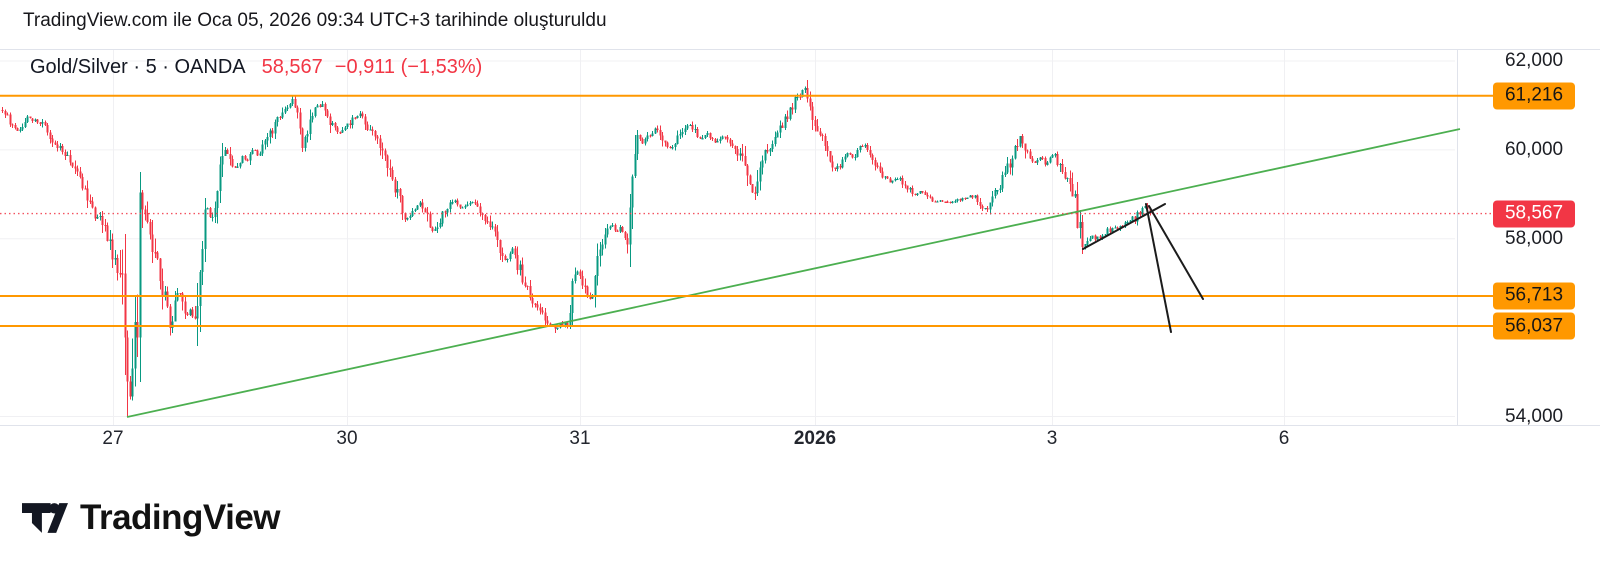 The height and width of the screenshot is (575, 1600). Describe the element at coordinates (1534, 60) in the screenshot. I see `price-axis-tick: 62,000` at that location.